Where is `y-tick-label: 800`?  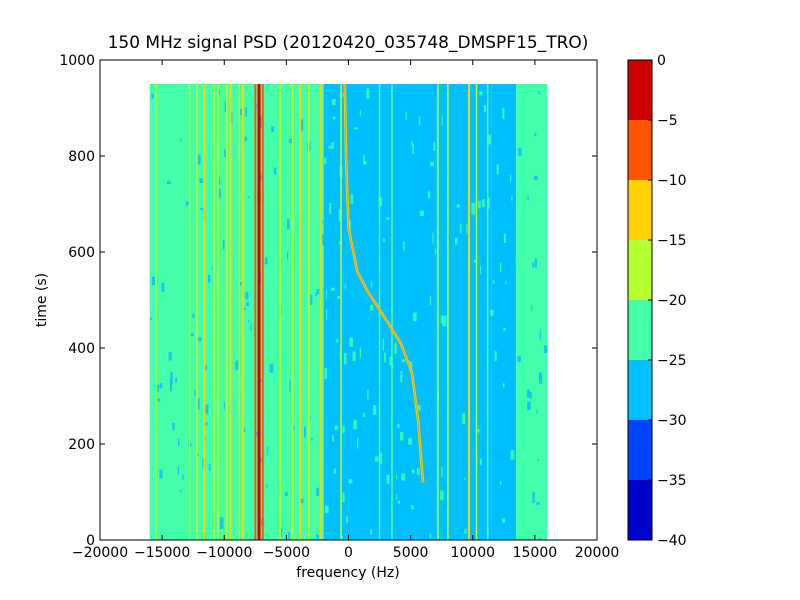 y-tick-label: 800 is located at coordinates (81, 157).